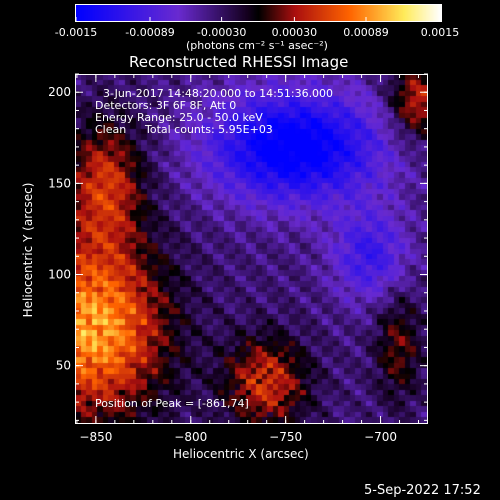  Describe the element at coordinates (59, 275) in the screenshot. I see `y-tick-label: 100` at that location.